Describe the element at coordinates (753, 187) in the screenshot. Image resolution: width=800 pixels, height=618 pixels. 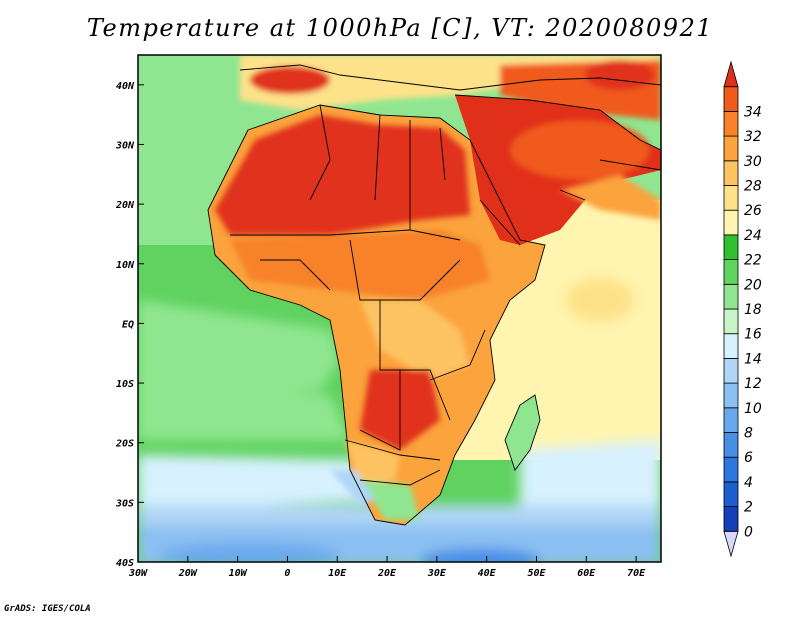
I see `colorbar-label: 28` at that location.